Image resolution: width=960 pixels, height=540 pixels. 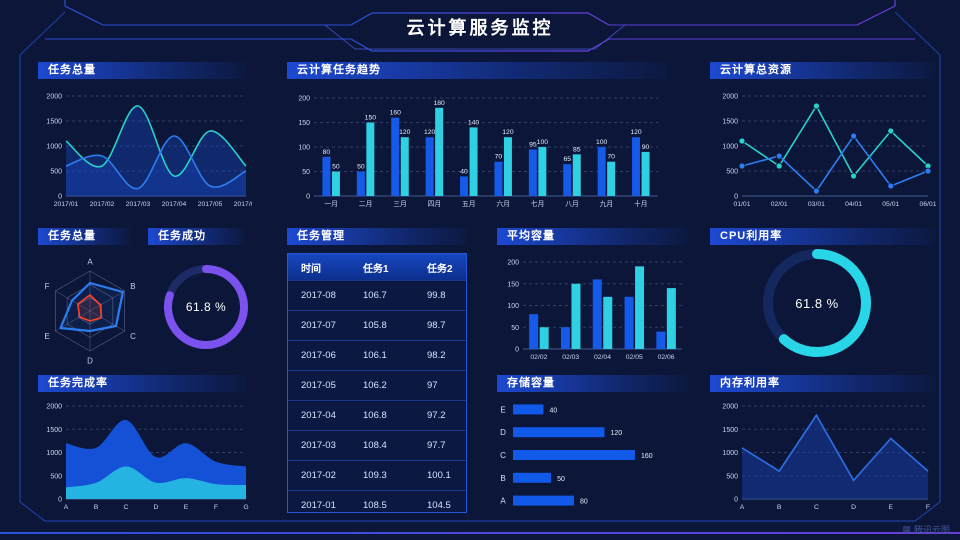 I want to click on svg-text: 06/01, so click(x=927, y=204).